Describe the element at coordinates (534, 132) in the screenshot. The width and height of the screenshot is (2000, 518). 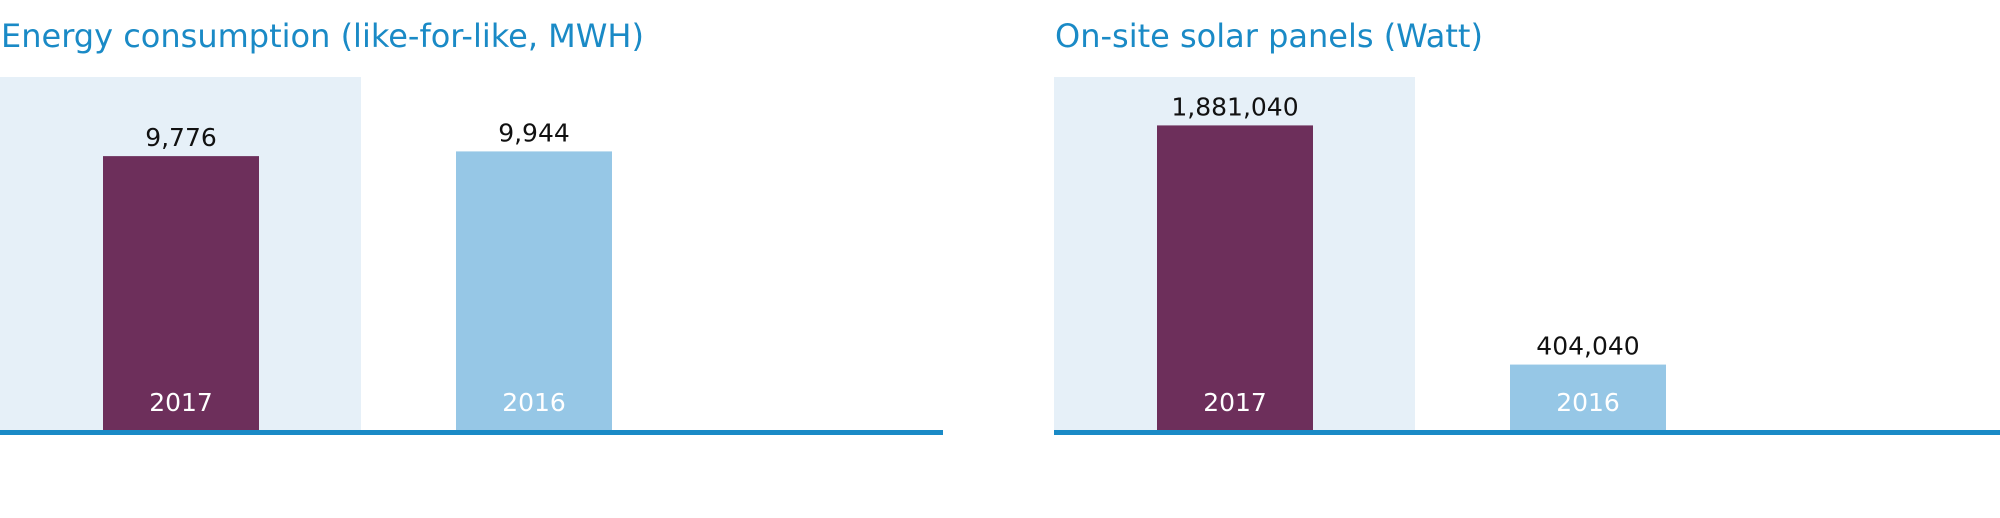
I see `data-label: 9,944` at that location.